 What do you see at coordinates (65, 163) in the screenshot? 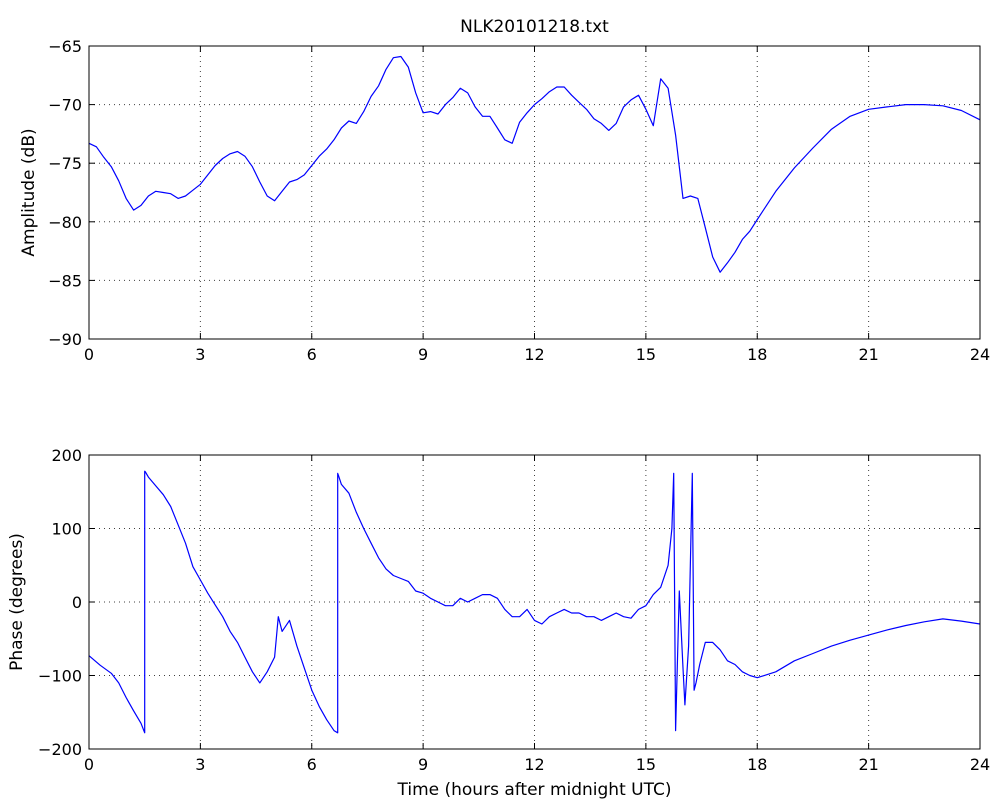
I see `y-tick-label: −75` at bounding box center [65, 163].